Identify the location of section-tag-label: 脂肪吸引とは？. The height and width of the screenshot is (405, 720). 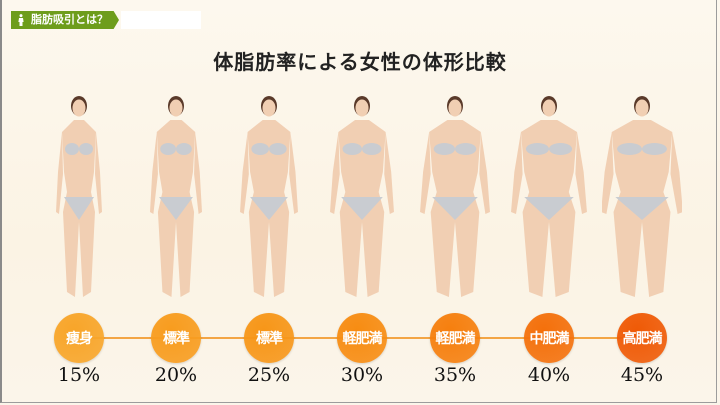
(69, 19).